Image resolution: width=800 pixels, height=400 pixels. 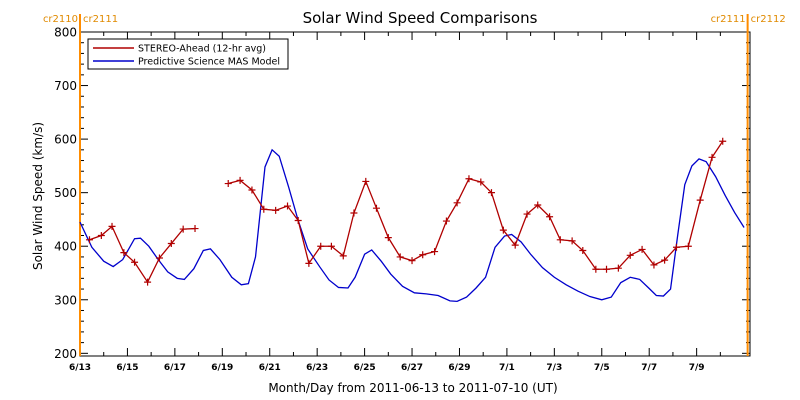 I want to click on x-tick-label: 7/5, so click(x=602, y=368).